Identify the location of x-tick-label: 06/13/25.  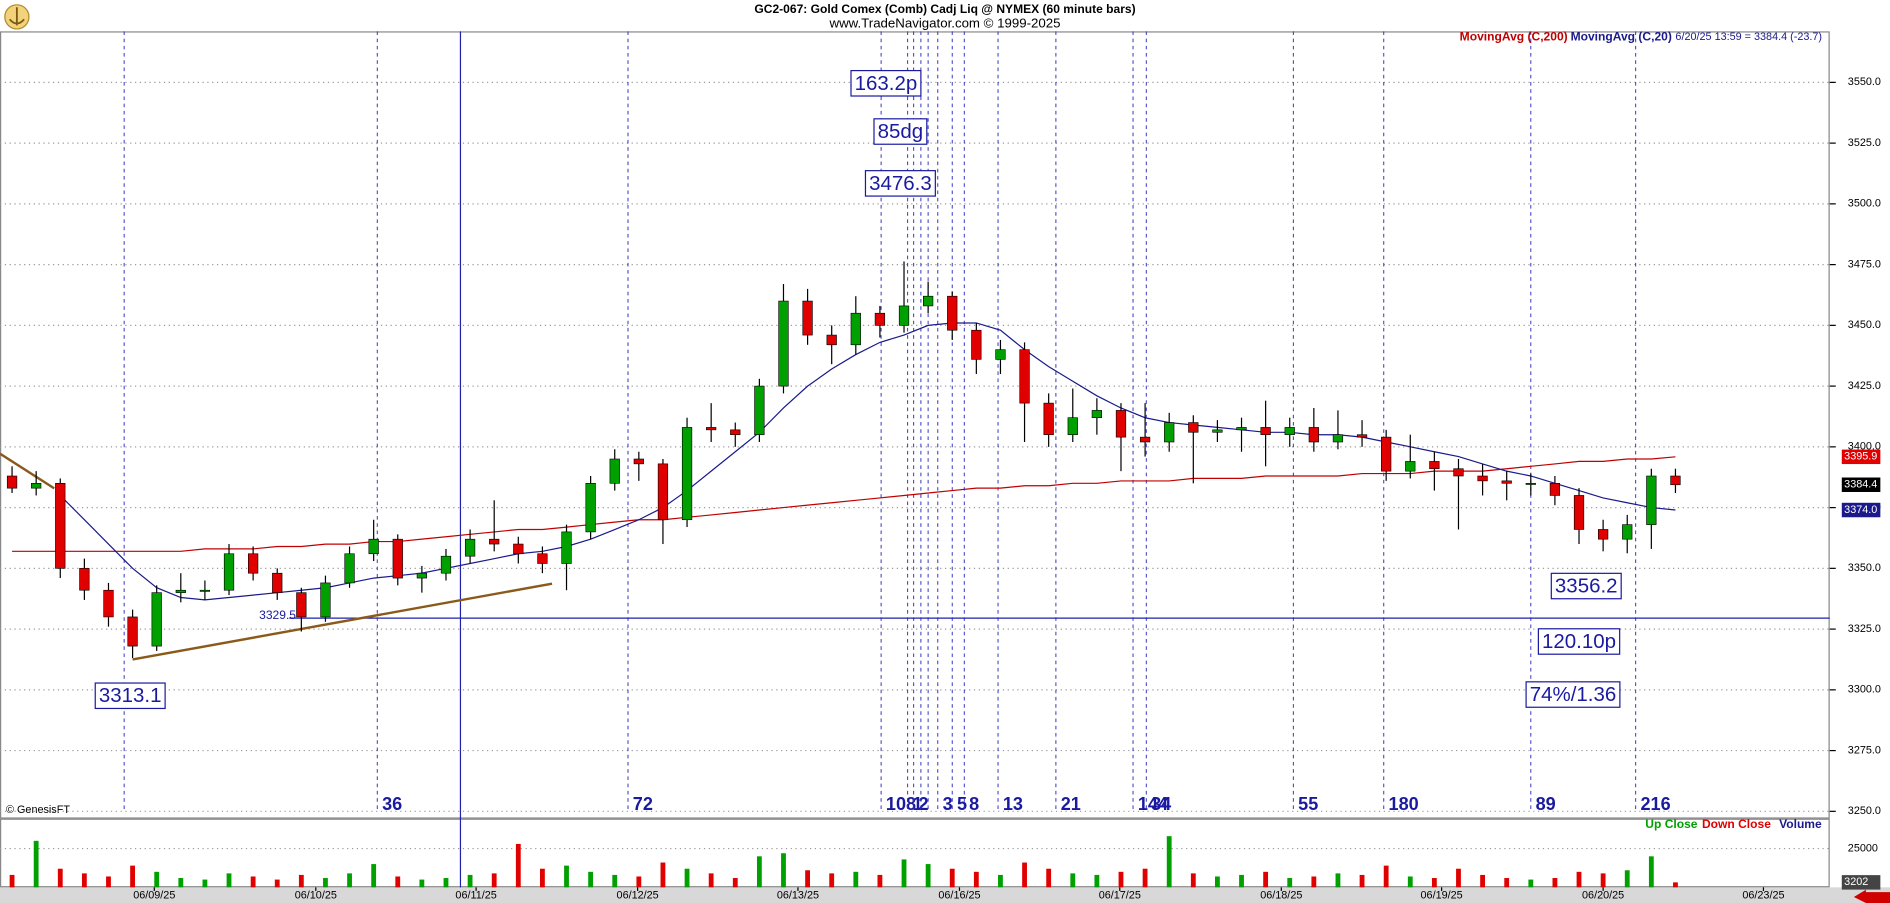
(798, 896).